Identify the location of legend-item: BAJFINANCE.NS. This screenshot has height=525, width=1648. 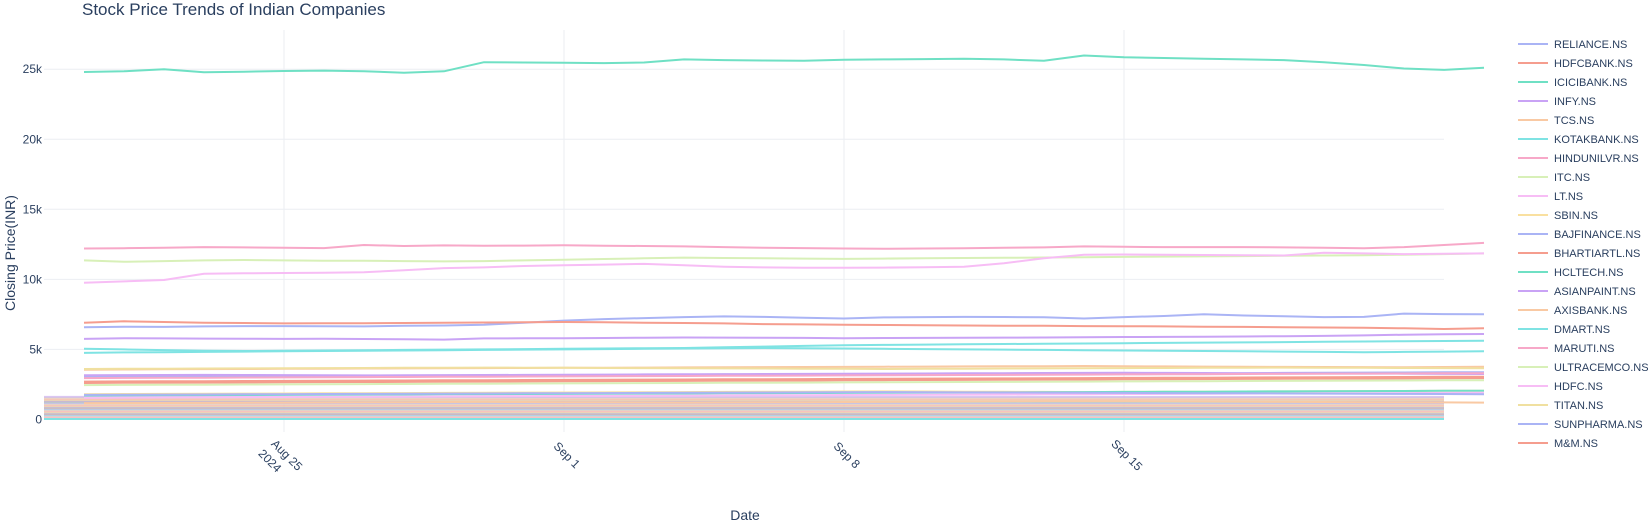
(1579, 235).